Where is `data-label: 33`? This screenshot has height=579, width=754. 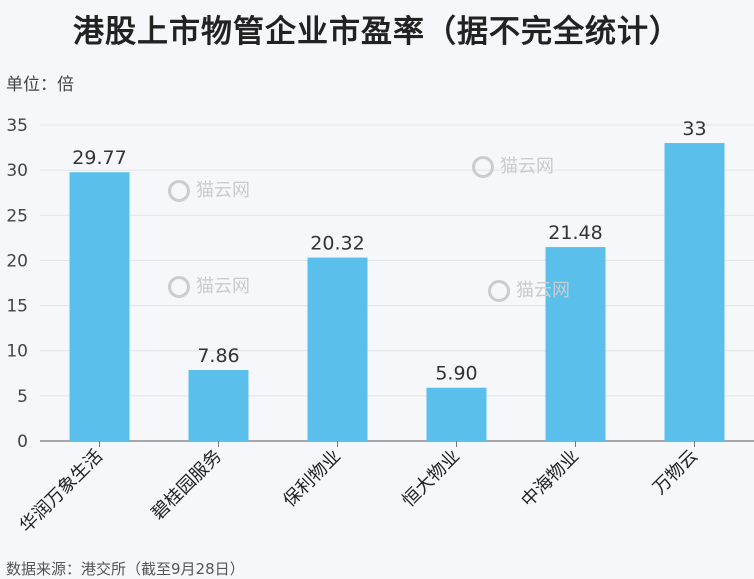
data-label: 33 is located at coordinates (694, 129).